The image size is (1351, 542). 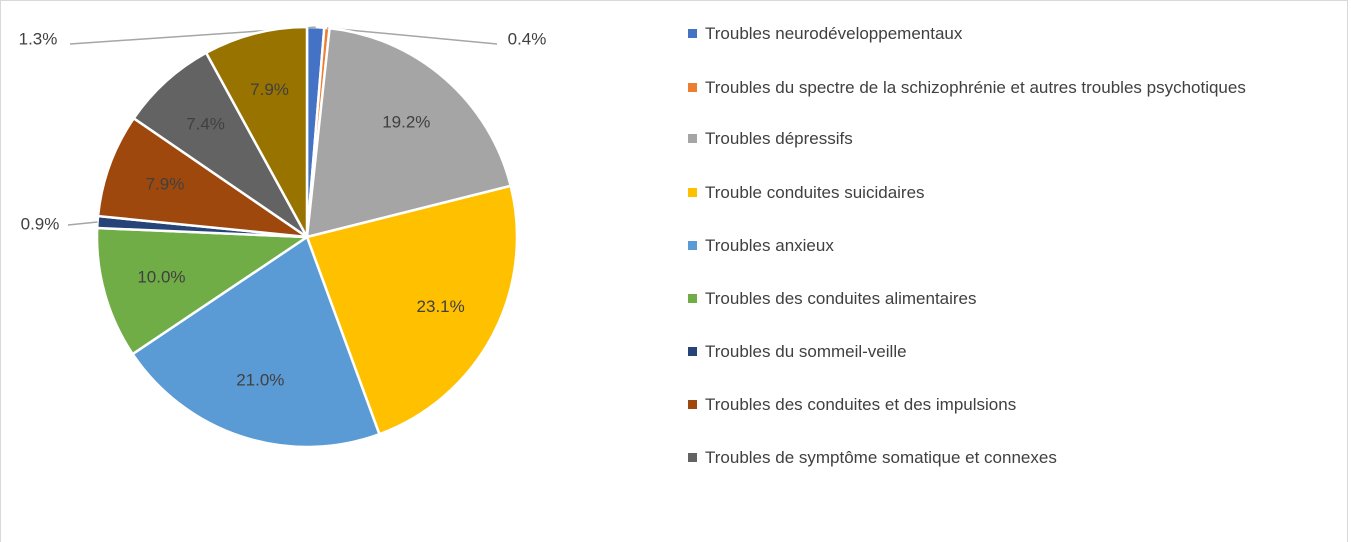 What do you see at coordinates (841, 298) in the screenshot?
I see `legend-label: Troubles des conduites alimentaires` at bounding box center [841, 298].